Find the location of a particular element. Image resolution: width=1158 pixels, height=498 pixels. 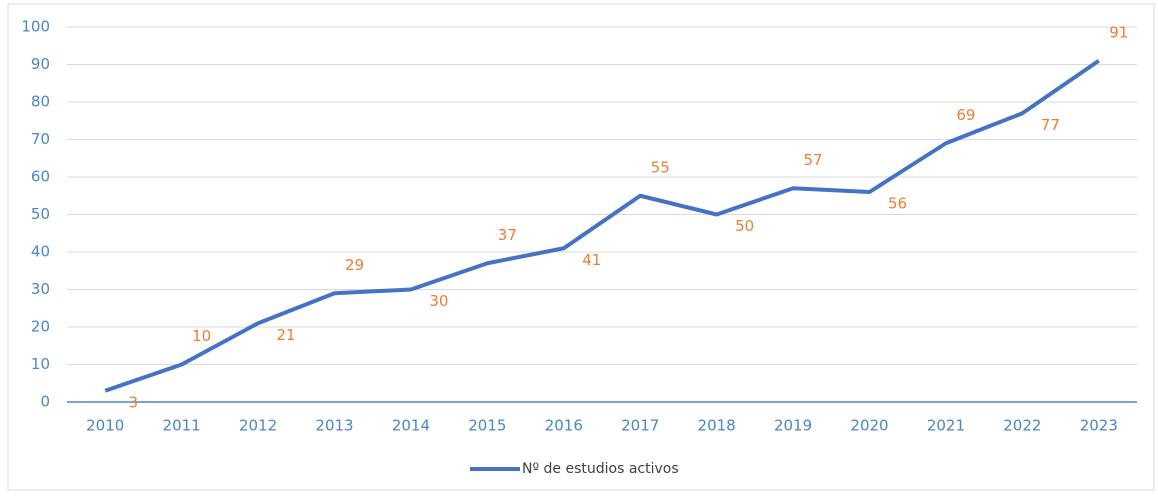

data-label: 21 is located at coordinates (286, 335).